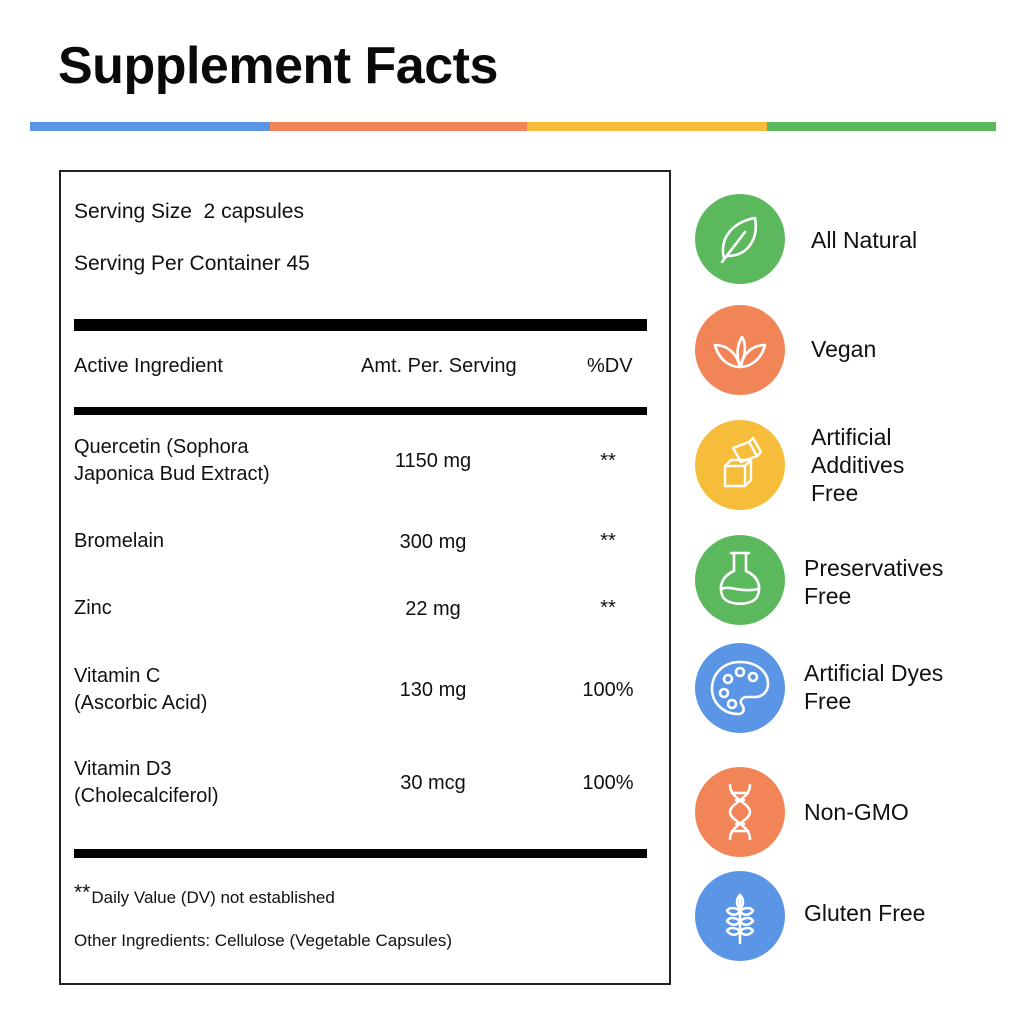 The width and height of the screenshot is (1024, 1024). What do you see at coordinates (856, 812) in the screenshot?
I see `non-gmo-label: Non-GMO` at bounding box center [856, 812].